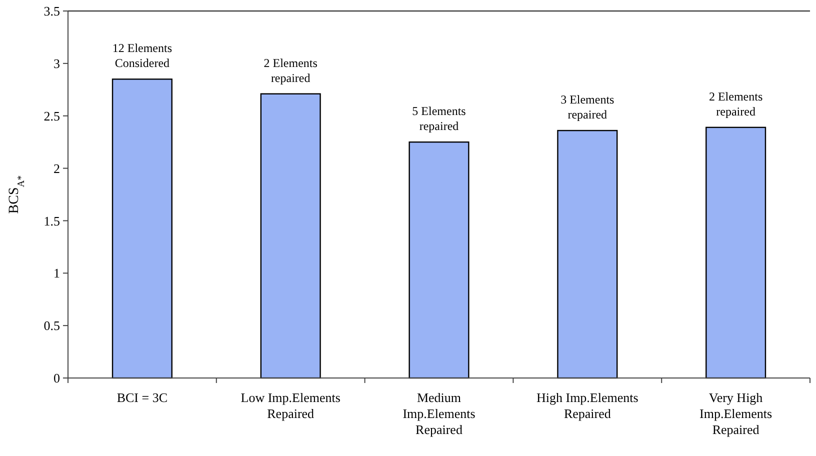 The height and width of the screenshot is (456, 816). Describe the element at coordinates (142, 55) in the screenshot. I see `annotation: 12 Elements Considered` at that location.